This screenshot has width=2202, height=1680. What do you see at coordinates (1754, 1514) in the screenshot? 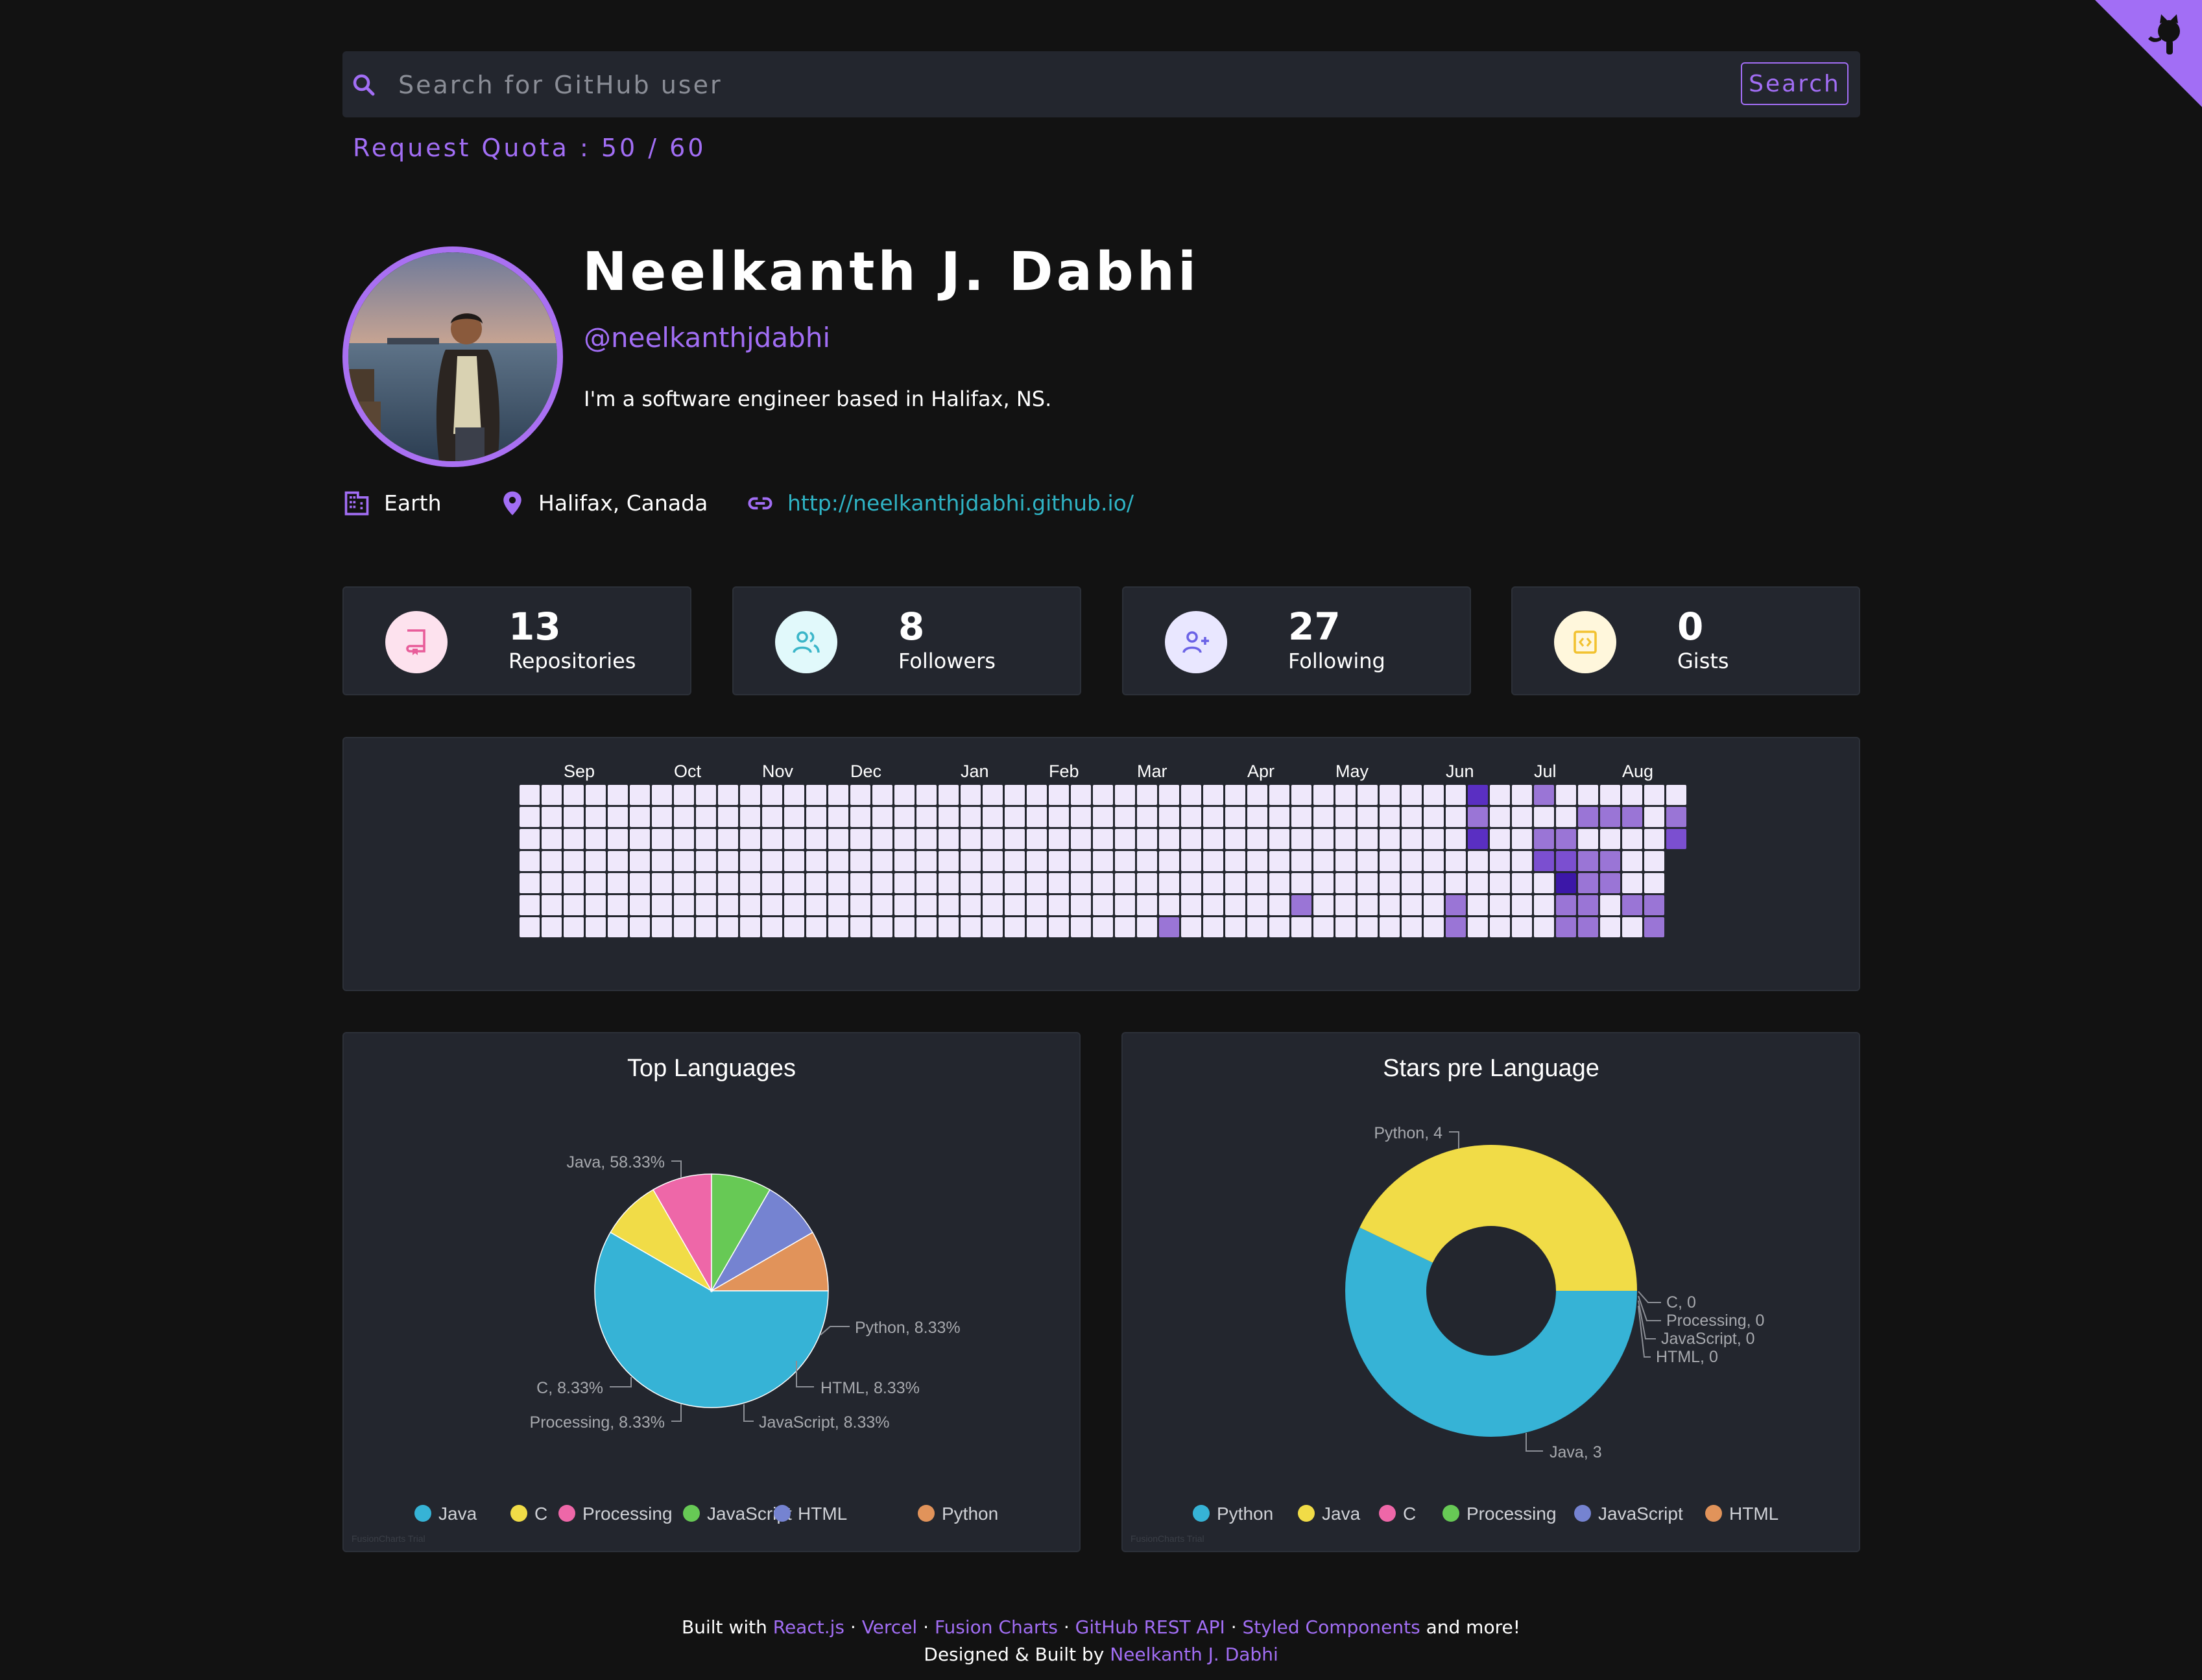
I see `legend-item: HTML` at bounding box center [1754, 1514].